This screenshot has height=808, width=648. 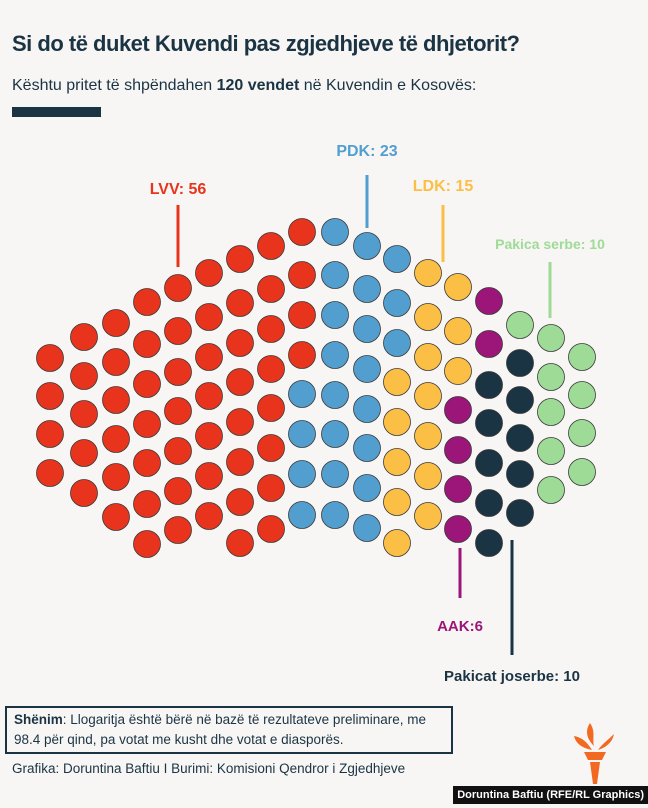 What do you see at coordinates (512, 676) in the screenshot?
I see `party-label: Pakicat joserbe: 10` at bounding box center [512, 676].